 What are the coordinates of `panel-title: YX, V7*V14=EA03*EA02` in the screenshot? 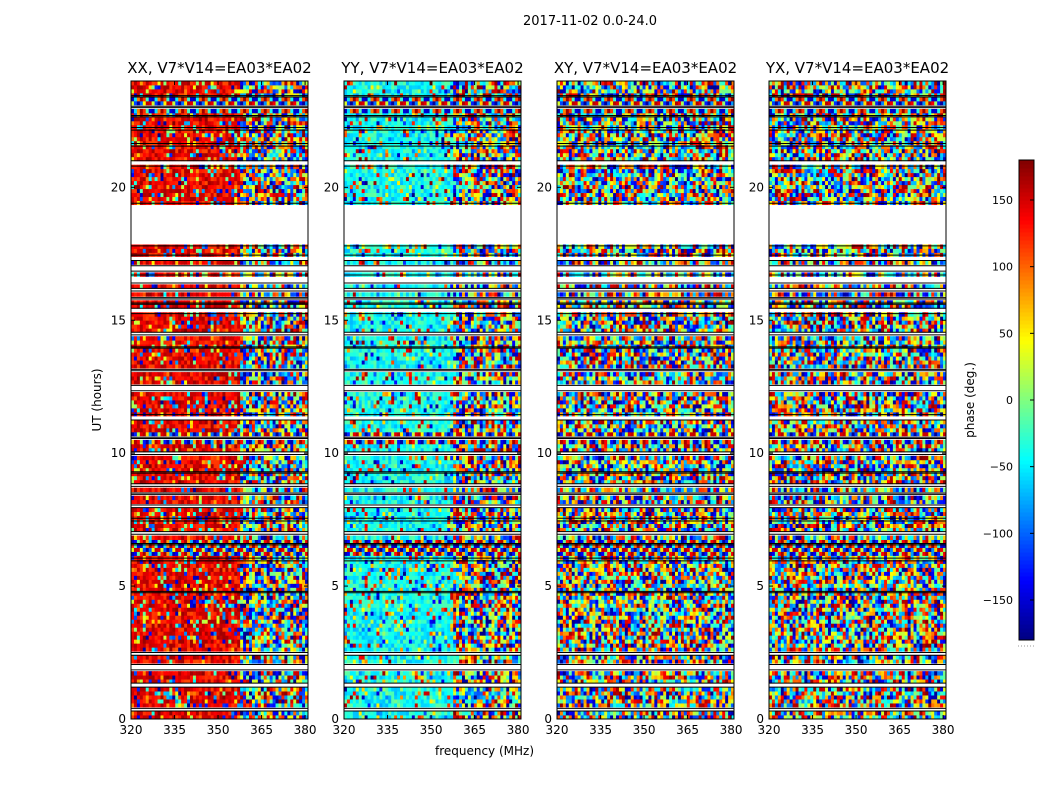 It's located at (857, 68).